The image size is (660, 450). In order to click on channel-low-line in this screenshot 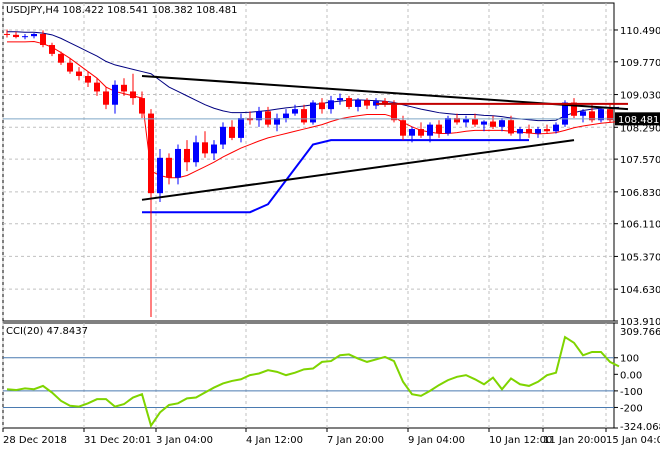, I will do `click(335, 176)`.